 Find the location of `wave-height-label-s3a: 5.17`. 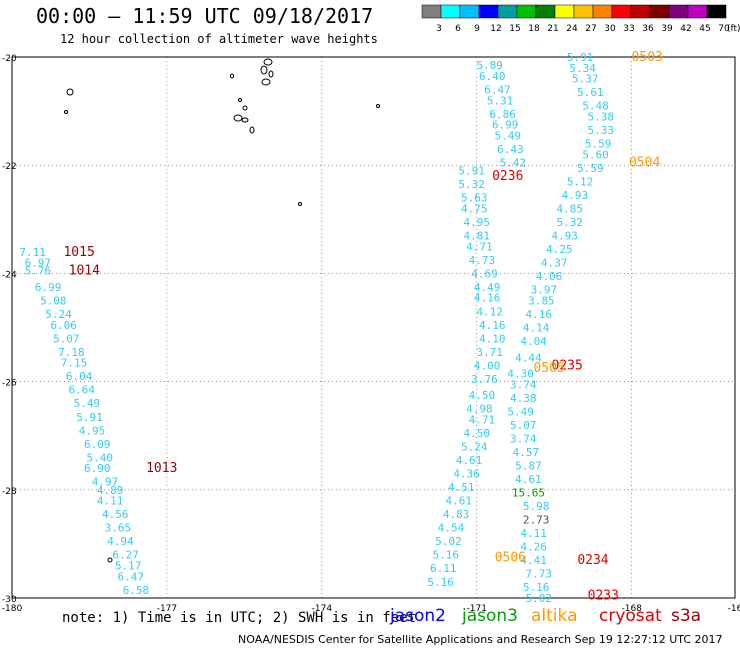

wave-height-label-s3a: 5.17 is located at coordinates (128, 566).